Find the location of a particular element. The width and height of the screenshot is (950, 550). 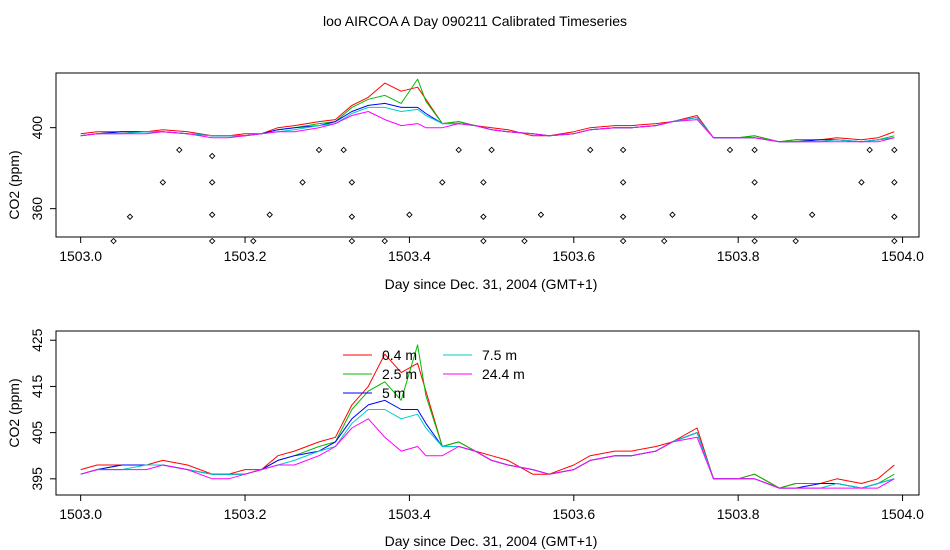

bottom-y-axis-label: CO2 (ppm) is located at coordinates (14, 412).